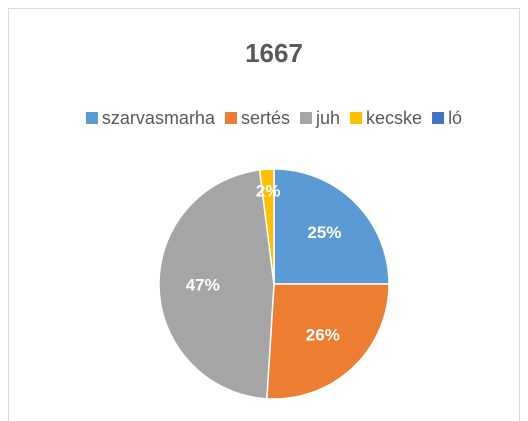 This screenshot has height=421, width=528. Describe the element at coordinates (274, 53) in the screenshot. I see `chart-title: 1667` at that location.